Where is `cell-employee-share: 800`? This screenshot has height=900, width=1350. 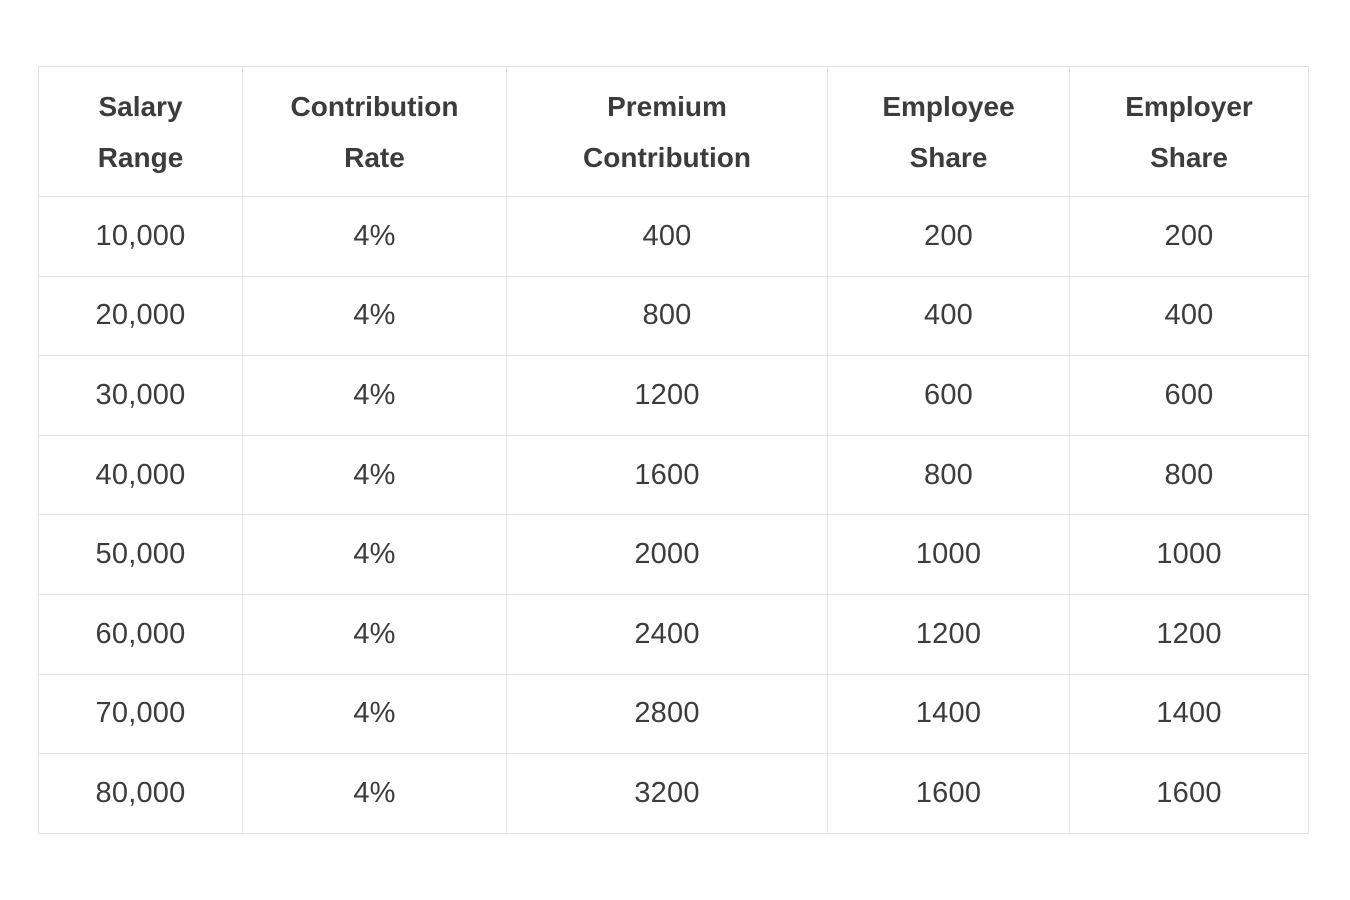
cell-employee-share: 800 is located at coordinates (948, 475).